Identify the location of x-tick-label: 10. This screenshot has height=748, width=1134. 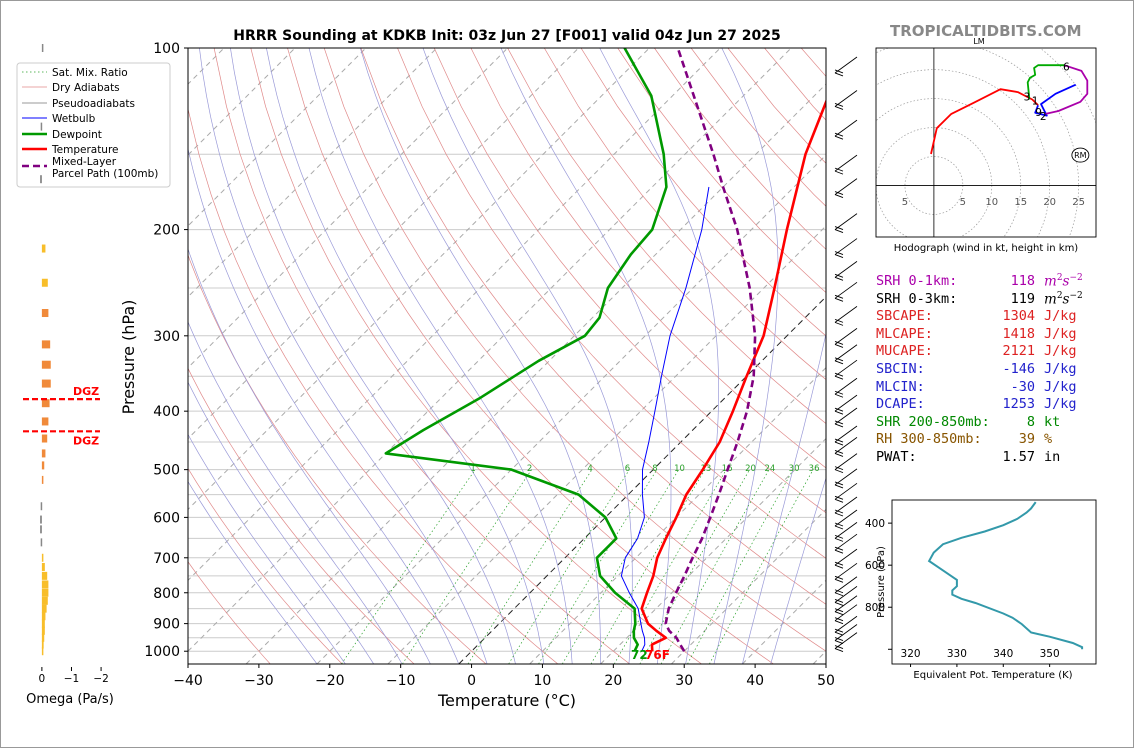
(543, 681).